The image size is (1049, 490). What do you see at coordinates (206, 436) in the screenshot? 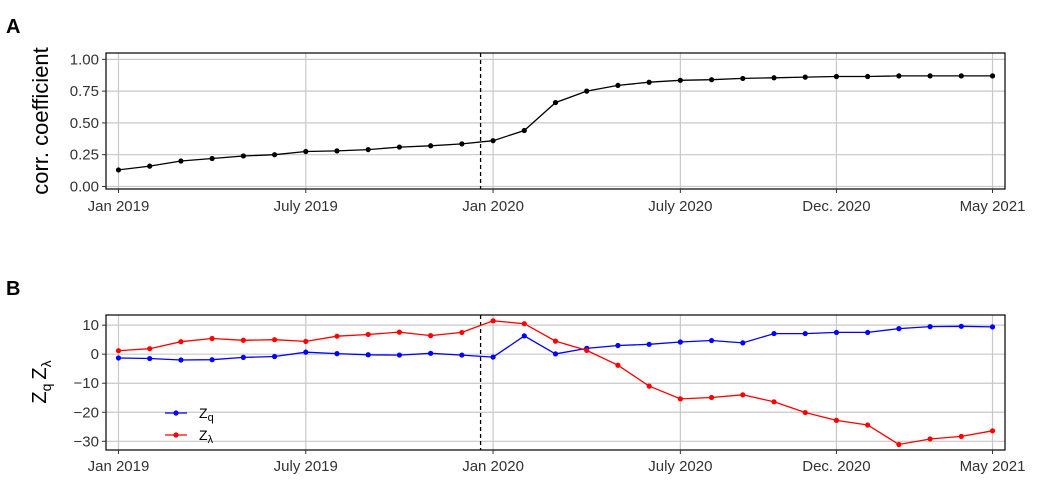
I see `legend-label: Zλ` at bounding box center [206, 436].